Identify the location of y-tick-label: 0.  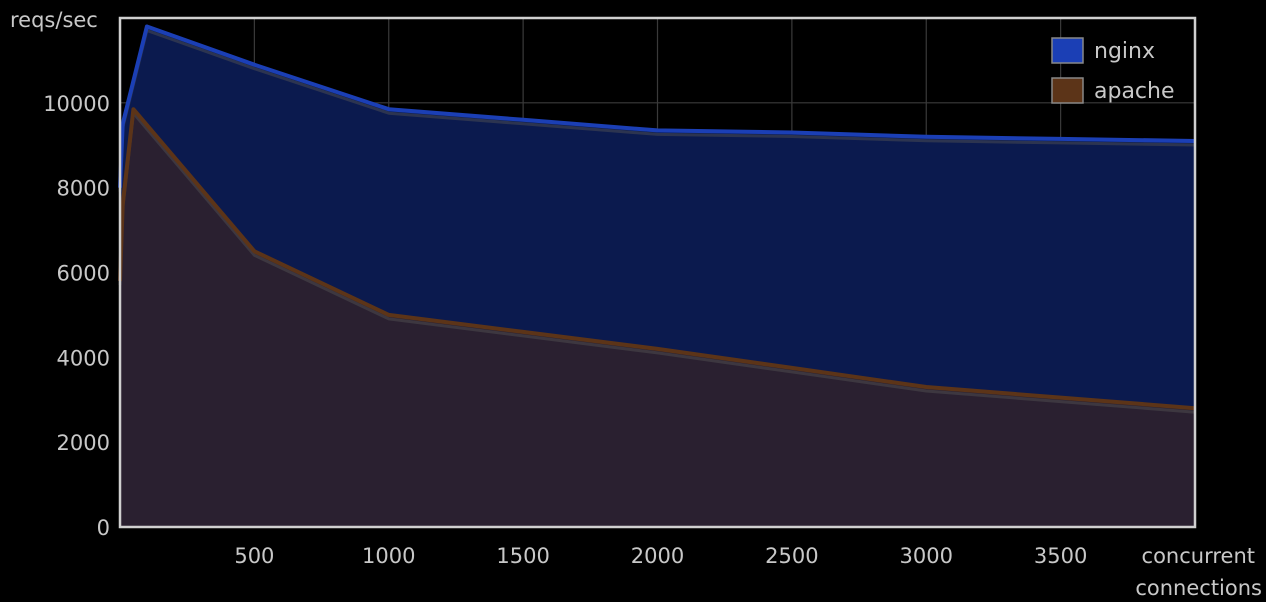
(103, 528).